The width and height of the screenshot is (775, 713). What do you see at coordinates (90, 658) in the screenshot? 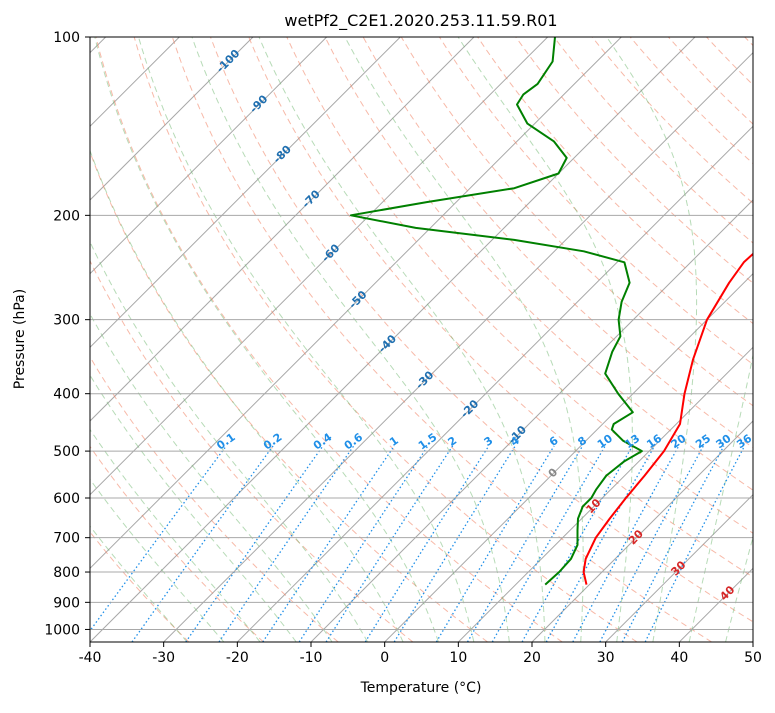
I see `x-tick-label: -40` at bounding box center [90, 658].